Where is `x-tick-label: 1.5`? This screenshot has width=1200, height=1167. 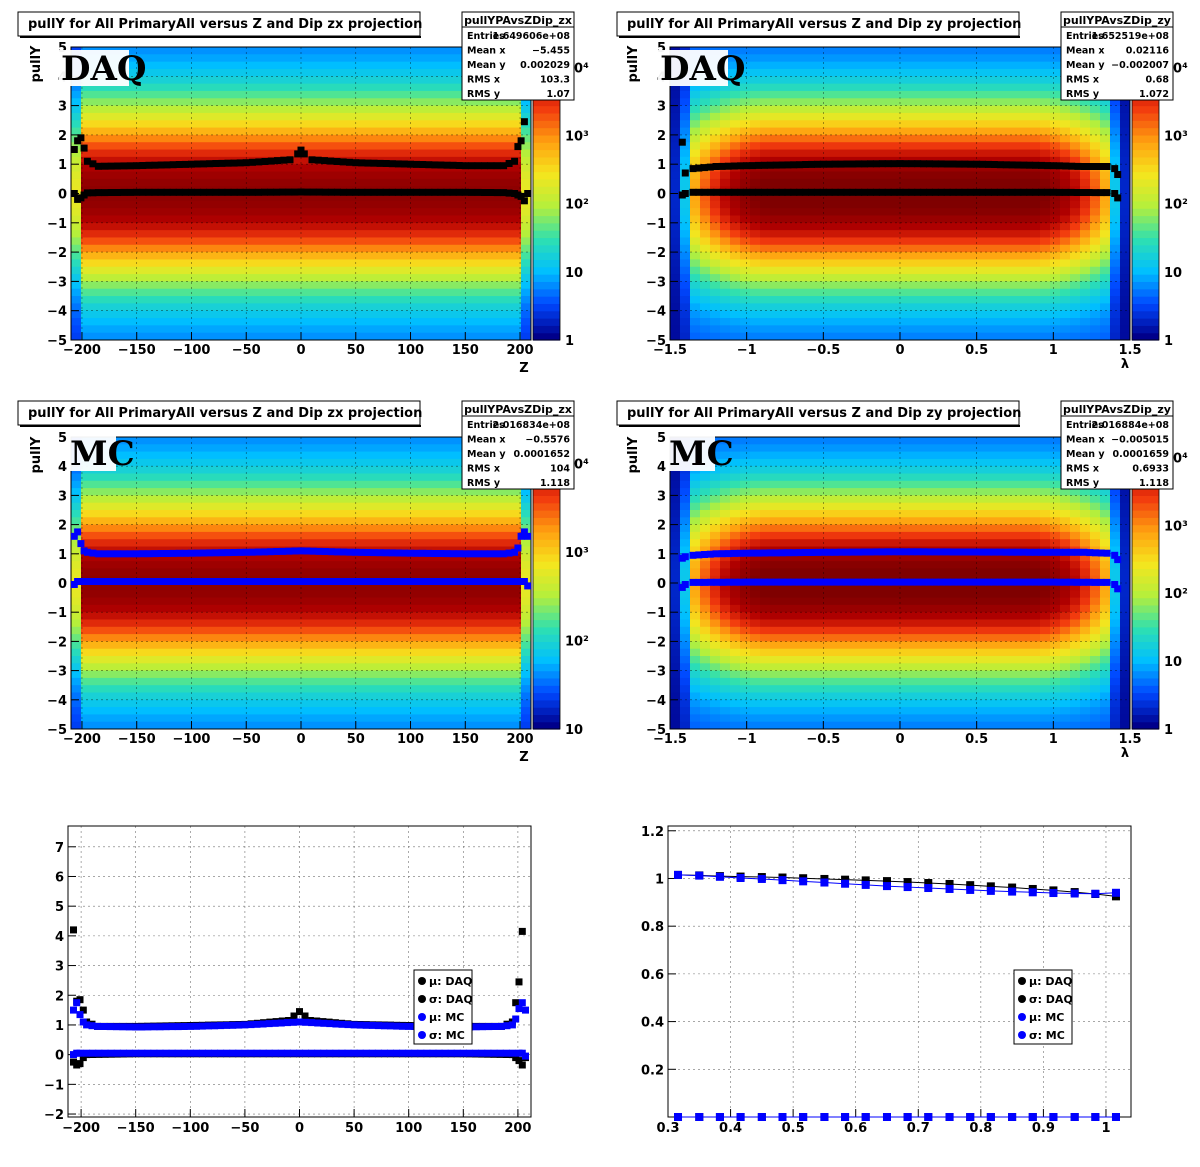
x-tick-label: 1.5 is located at coordinates (1129, 350).